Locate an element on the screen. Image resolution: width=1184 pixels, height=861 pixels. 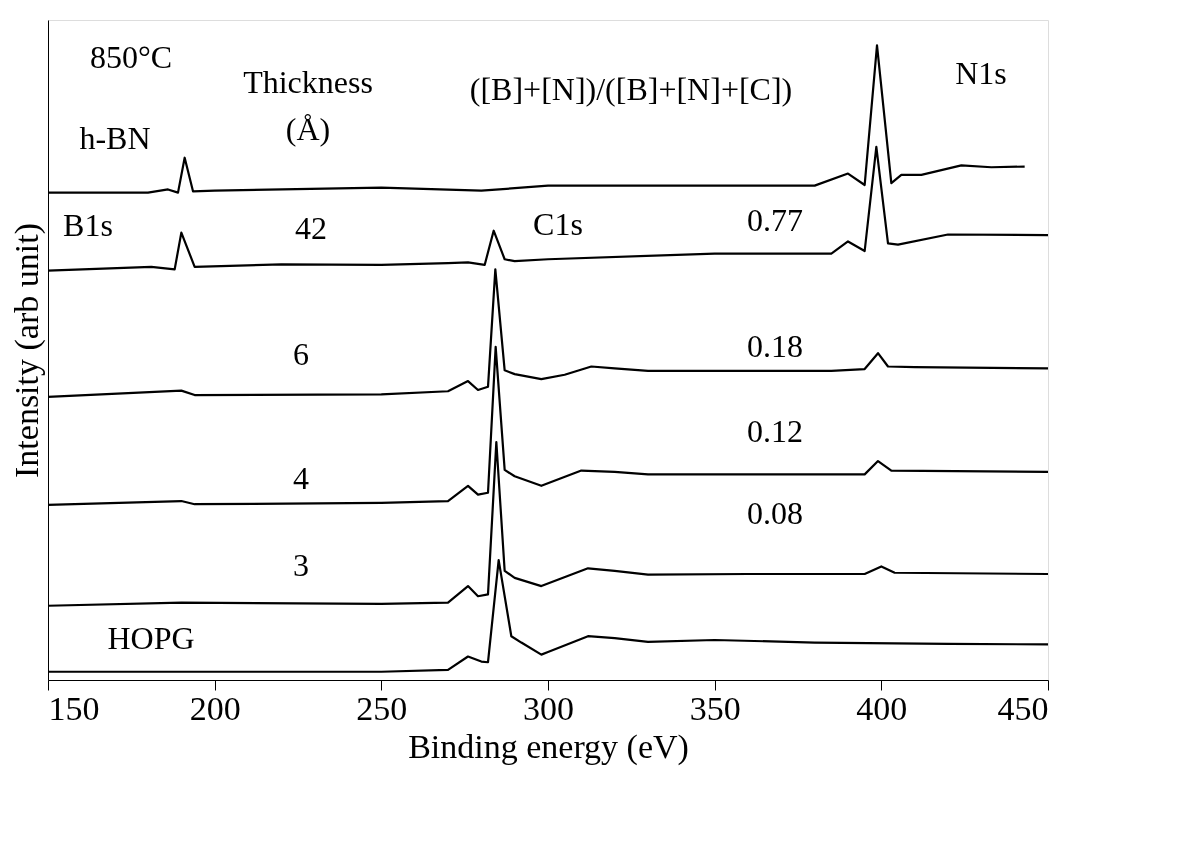
annotation: 850°C is located at coordinates (131, 57).